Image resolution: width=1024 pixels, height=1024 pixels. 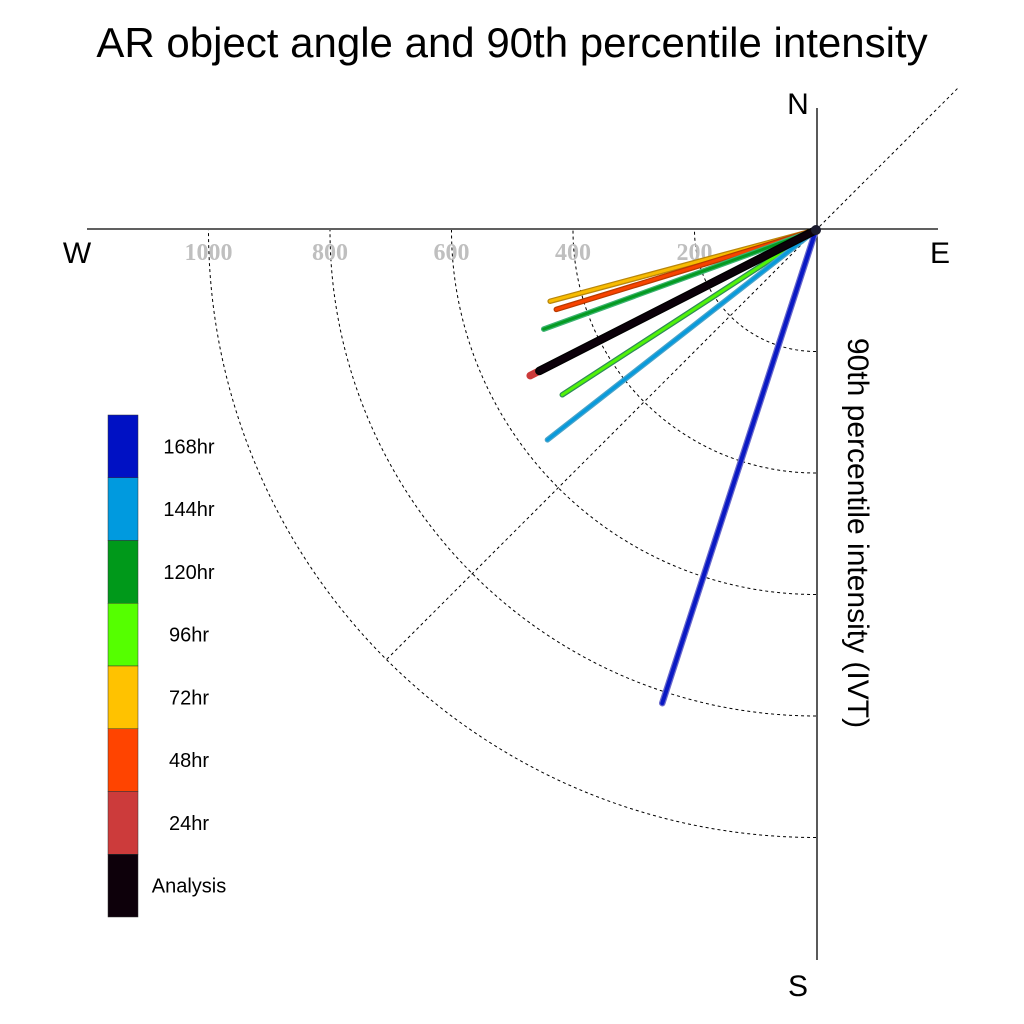 I want to click on north-label: N, so click(x=798, y=104).